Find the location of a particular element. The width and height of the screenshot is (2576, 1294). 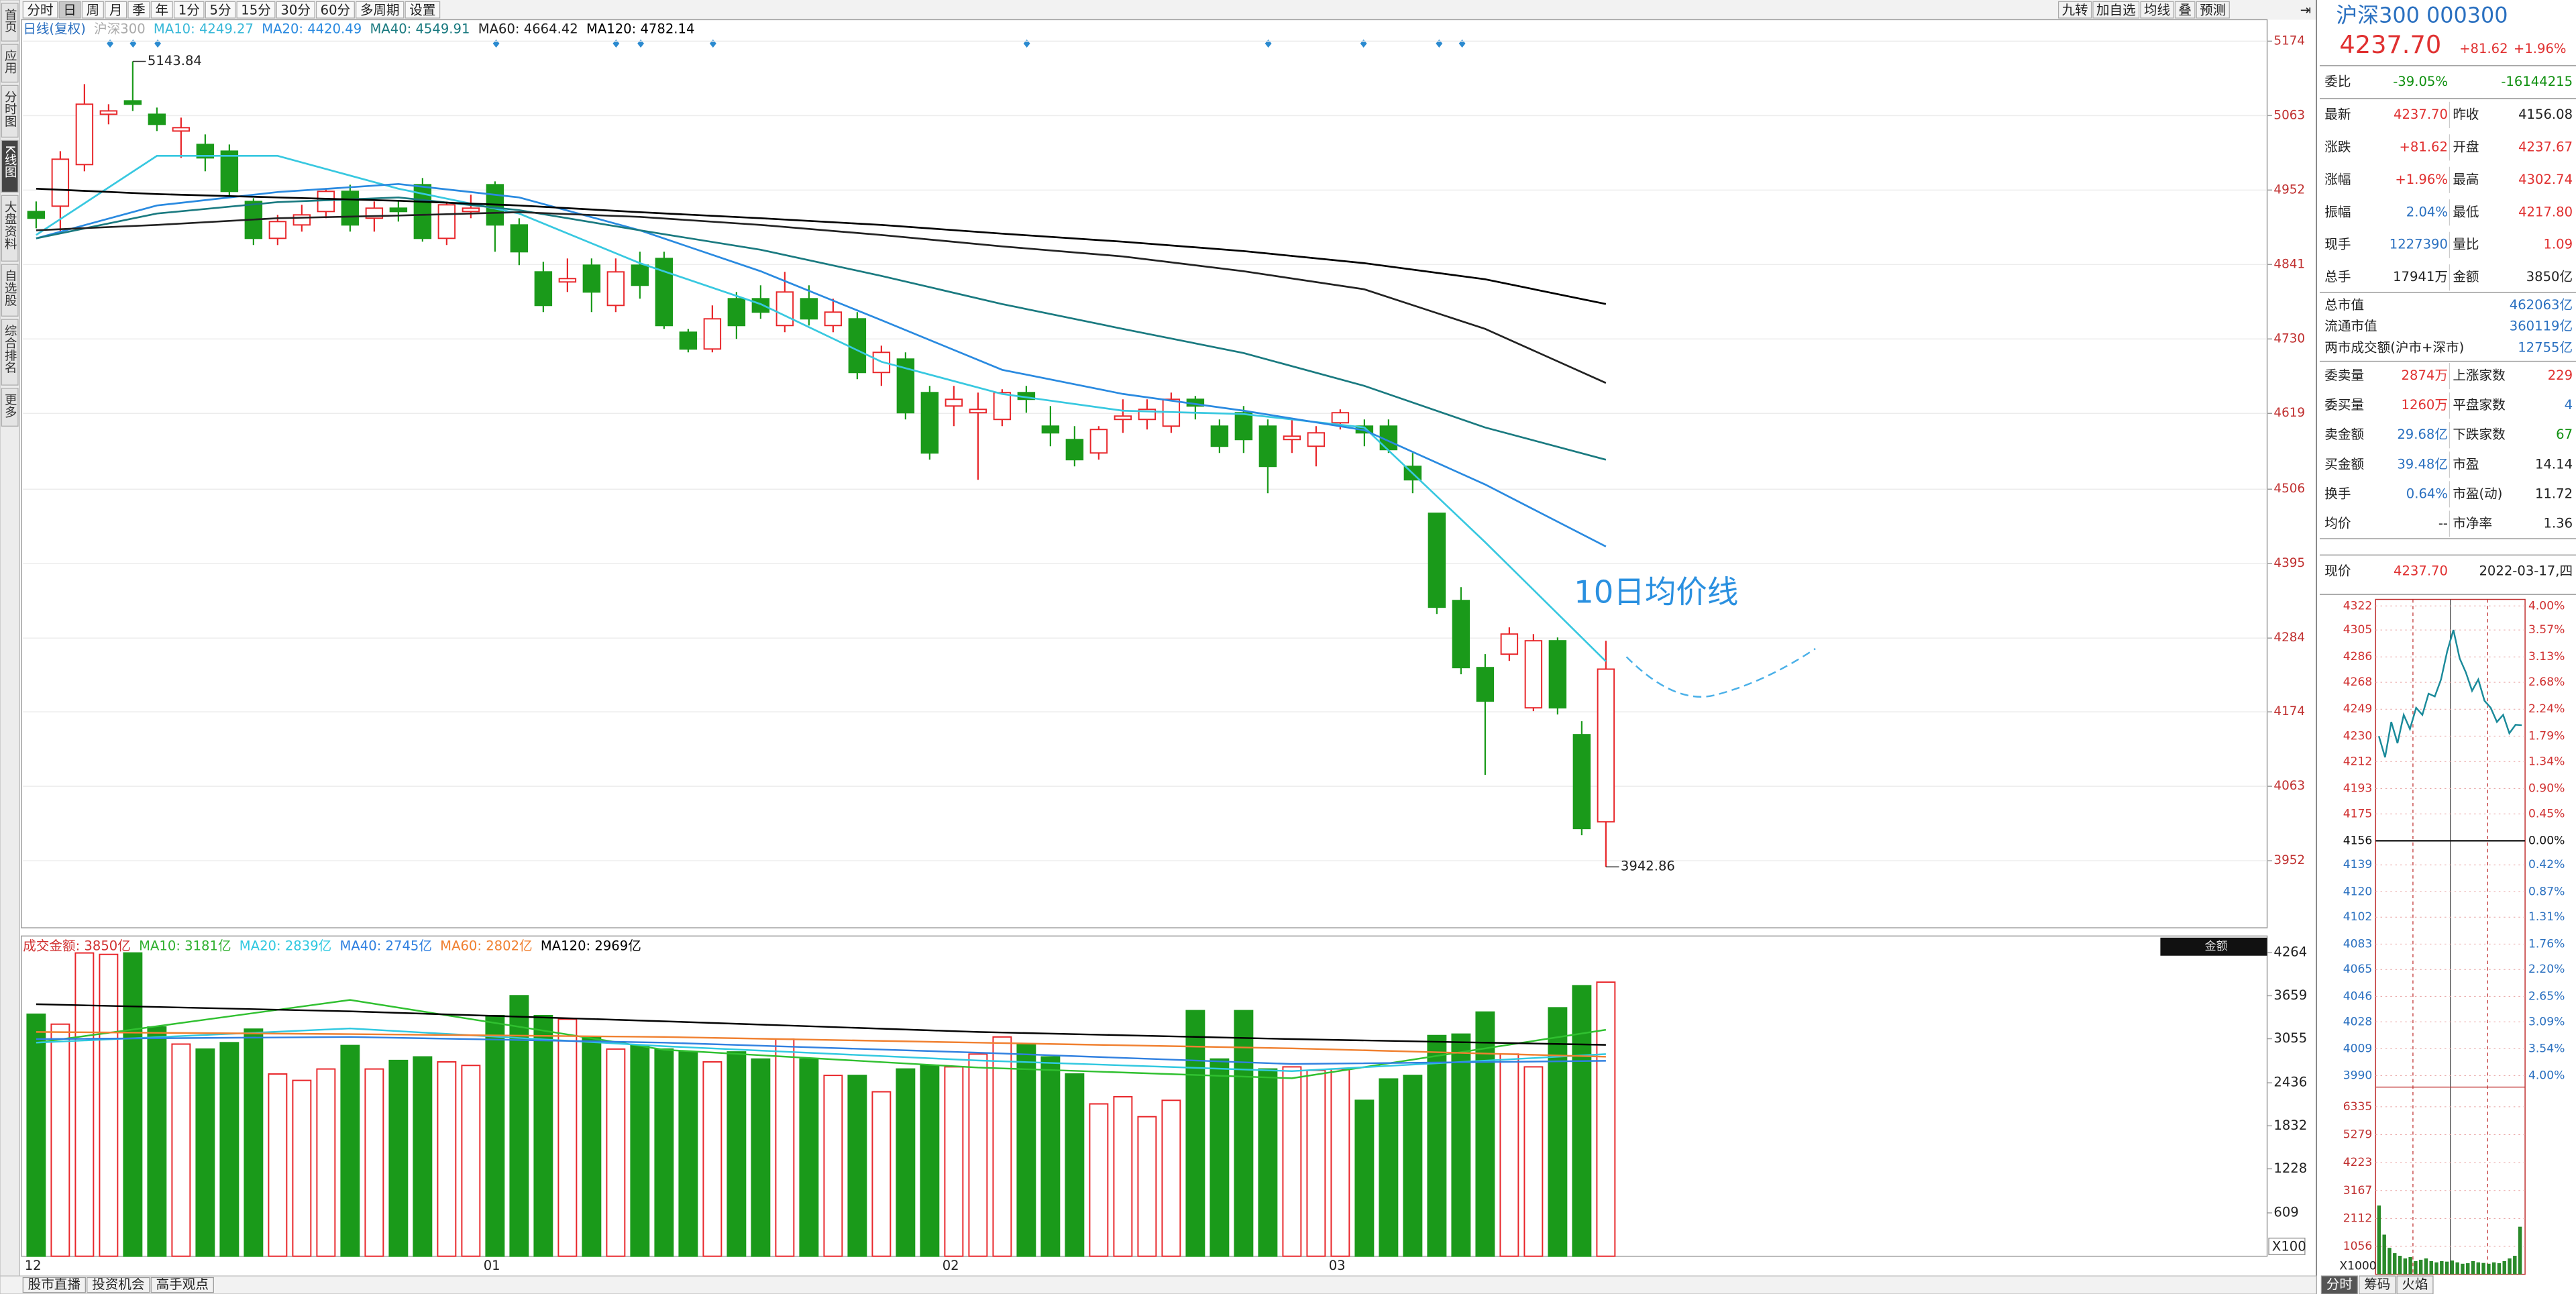

toolbar-icon: ⇥ is located at coordinates (2305, 9).